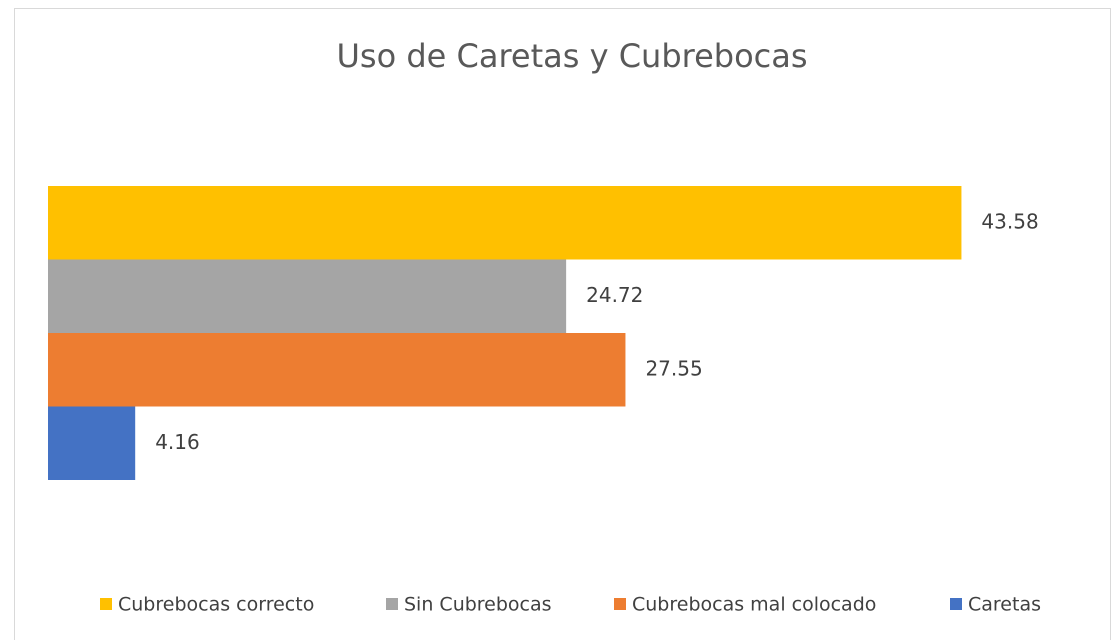 The height and width of the screenshot is (640, 1119). Describe the element at coordinates (1009, 221) in the screenshot. I see `data-label: 43.58` at that location.